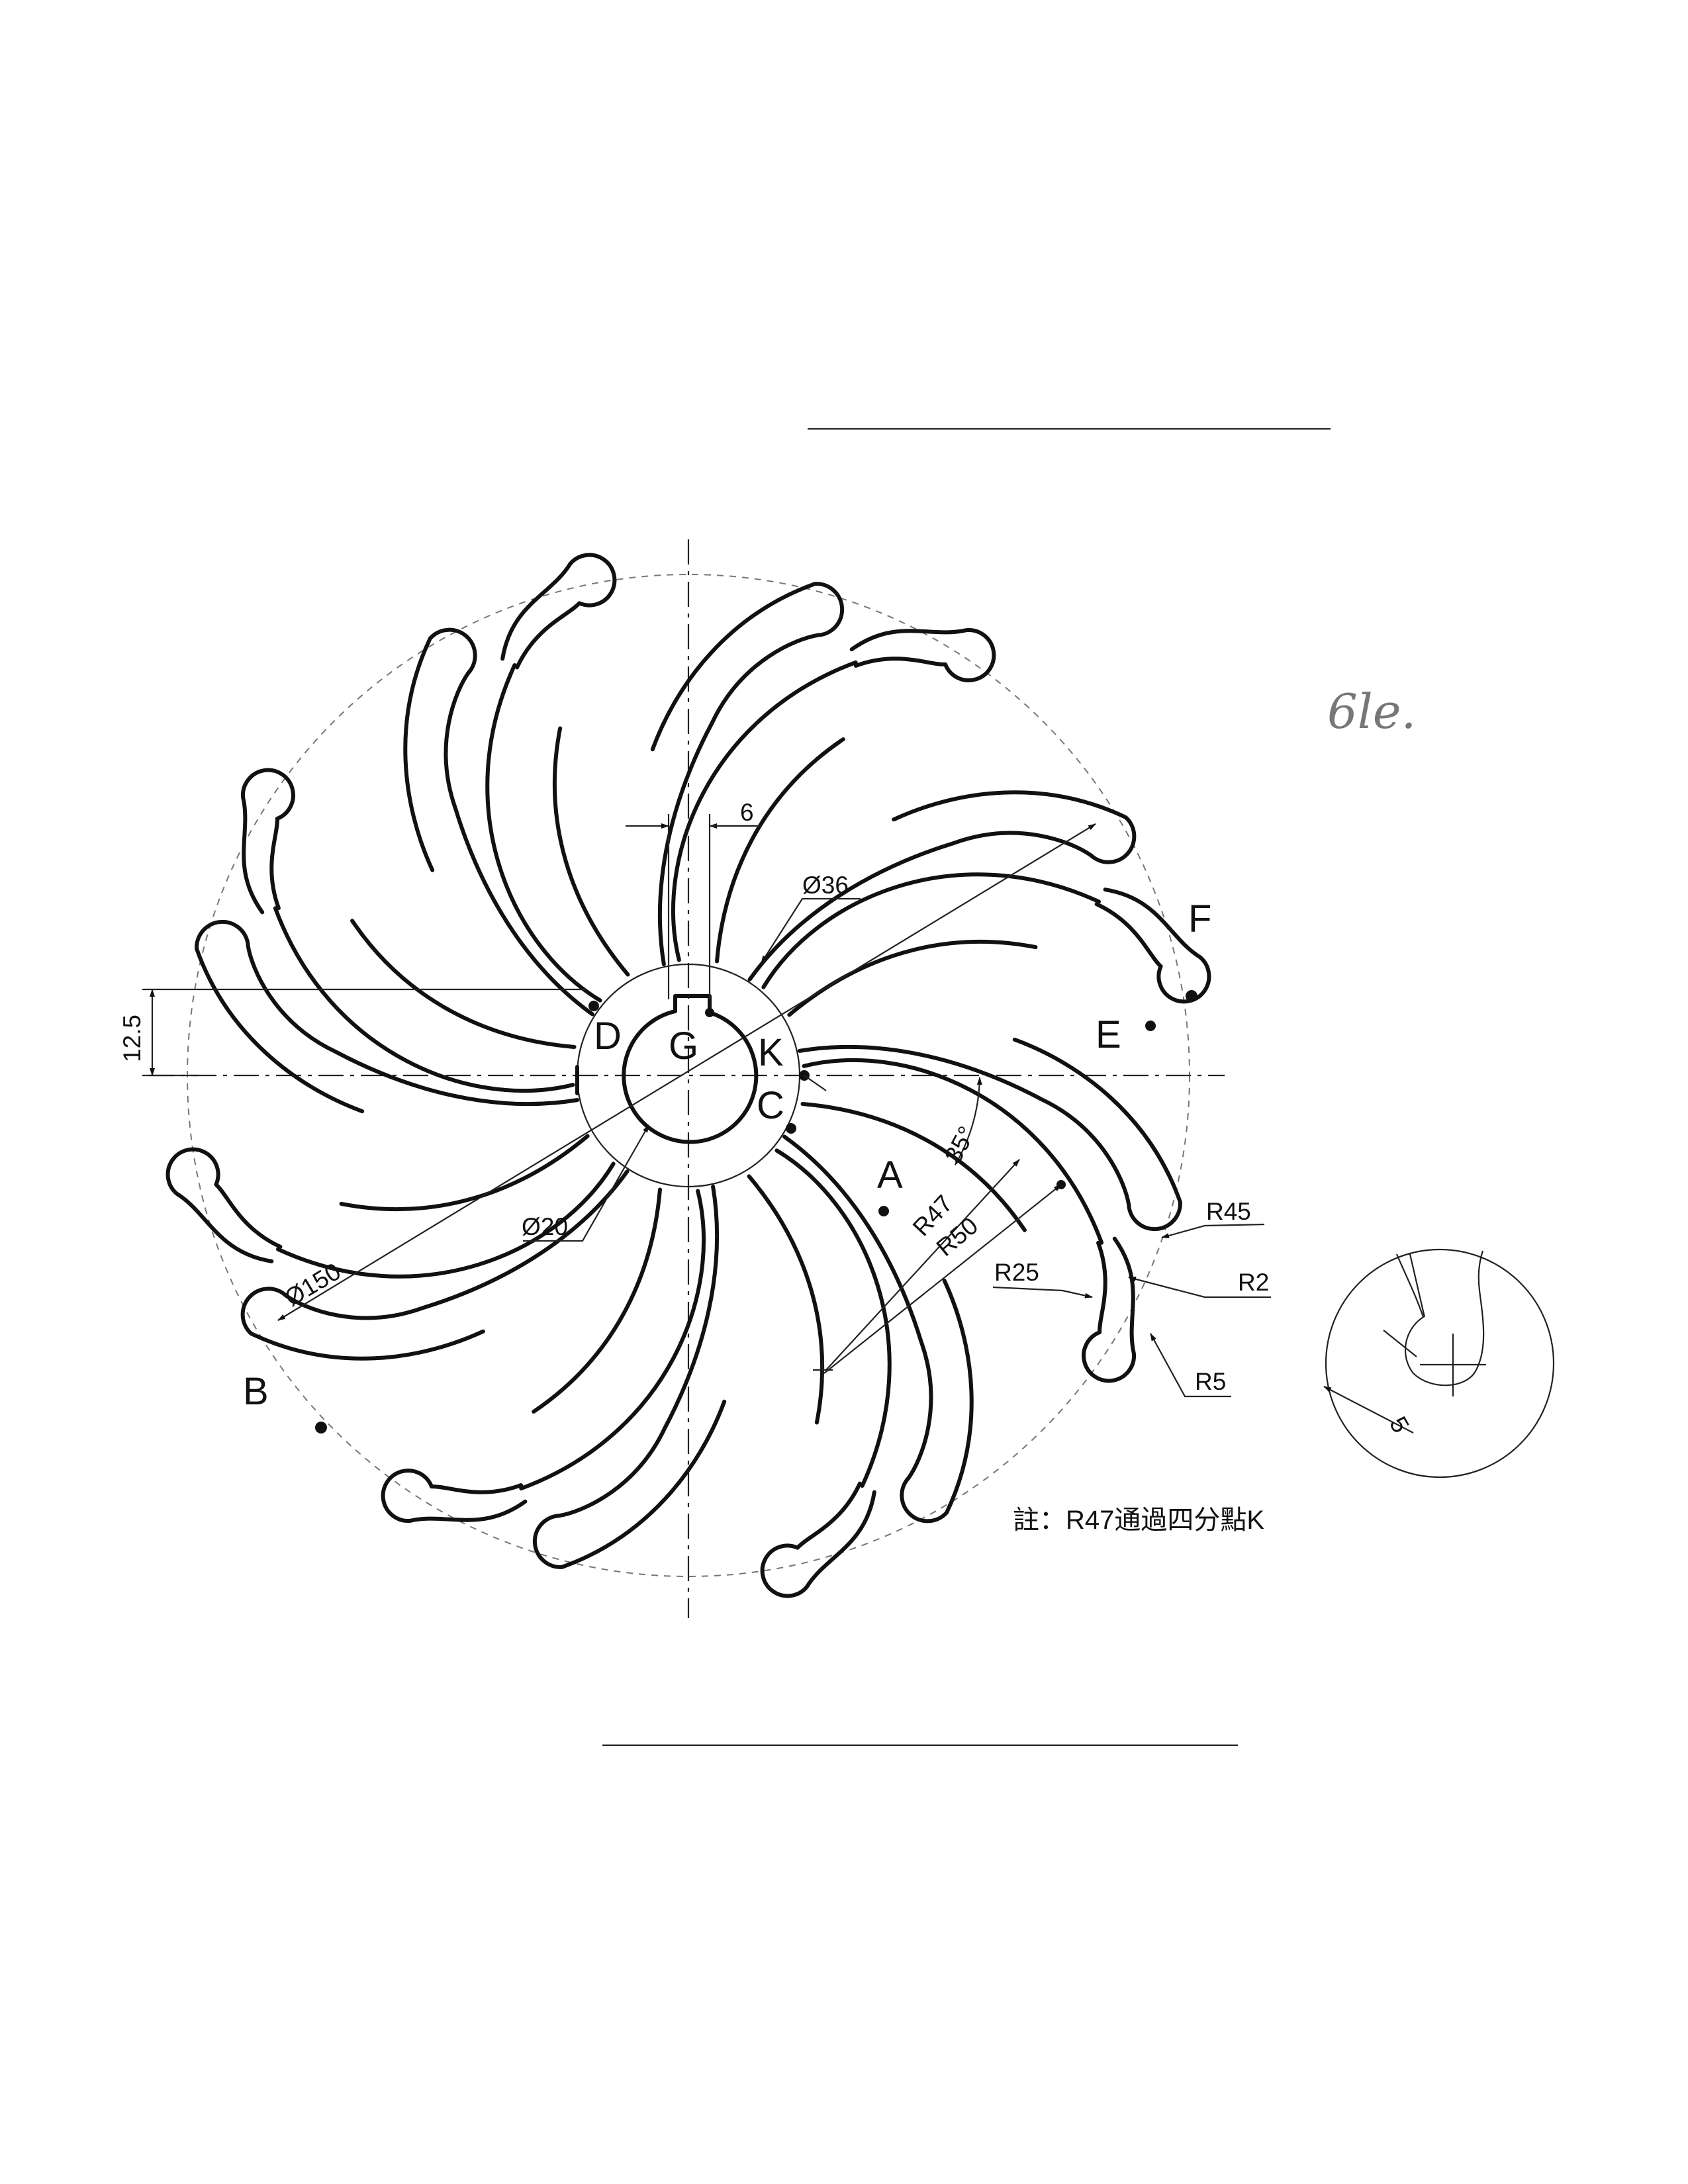 The height and width of the screenshot is (2184, 1688). Describe the element at coordinates (825, 886) in the screenshot. I see `dim-hub-diameter: Ø36` at that location.